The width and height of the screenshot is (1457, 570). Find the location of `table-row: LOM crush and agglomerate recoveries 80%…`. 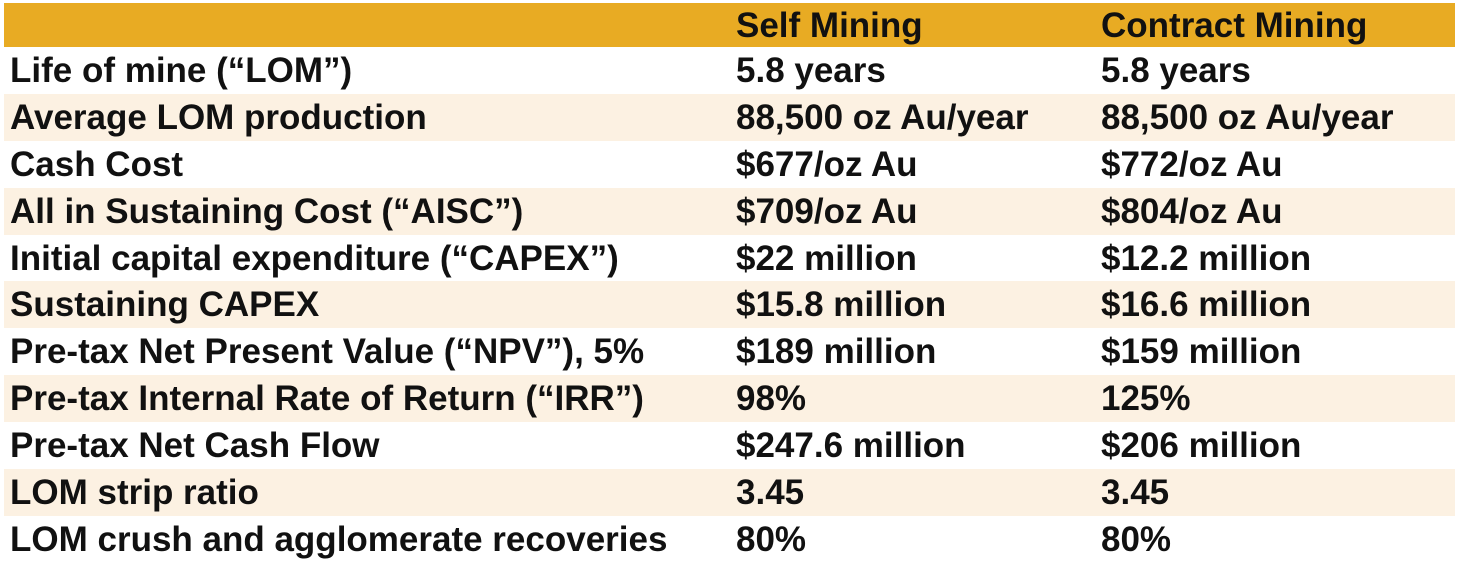

table-row: LOM crush and agglomerate recoveries 80%… is located at coordinates (729, 539).